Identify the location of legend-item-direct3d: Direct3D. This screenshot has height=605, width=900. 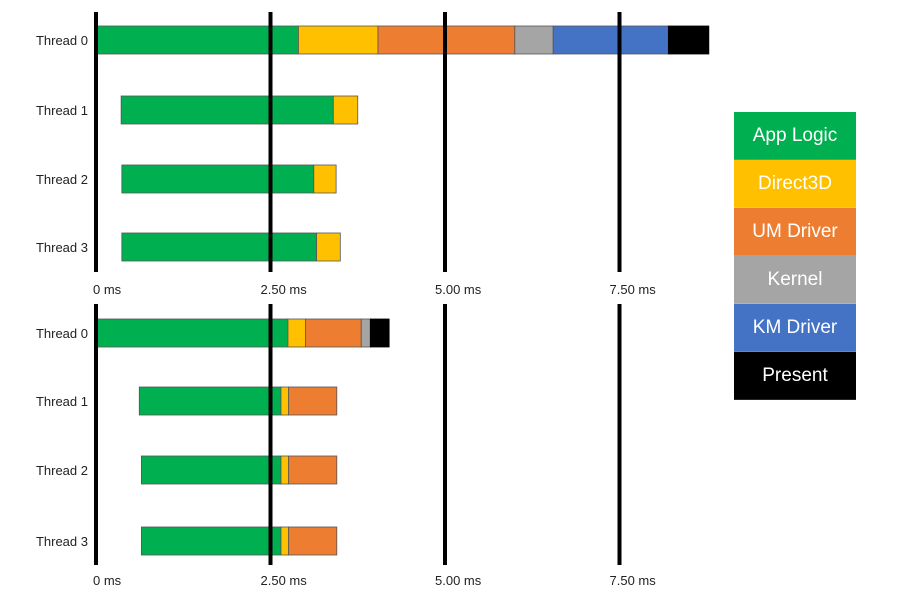
(795, 184).